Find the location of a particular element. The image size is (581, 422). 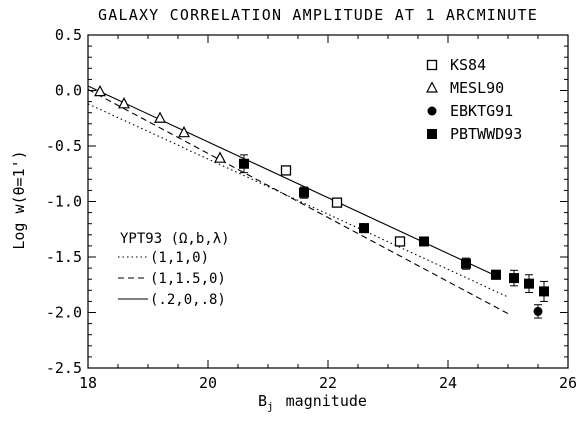

legend-marker-mesl90 is located at coordinates (432, 87).